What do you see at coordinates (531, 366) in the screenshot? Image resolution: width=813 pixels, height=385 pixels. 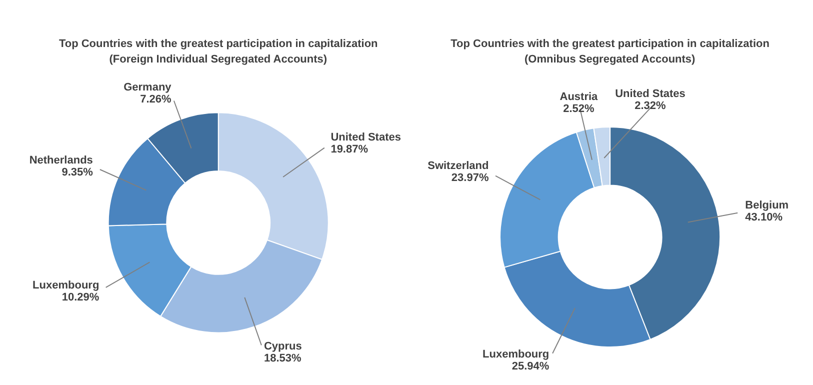 I see `data-label: 25.94%` at bounding box center [531, 366].